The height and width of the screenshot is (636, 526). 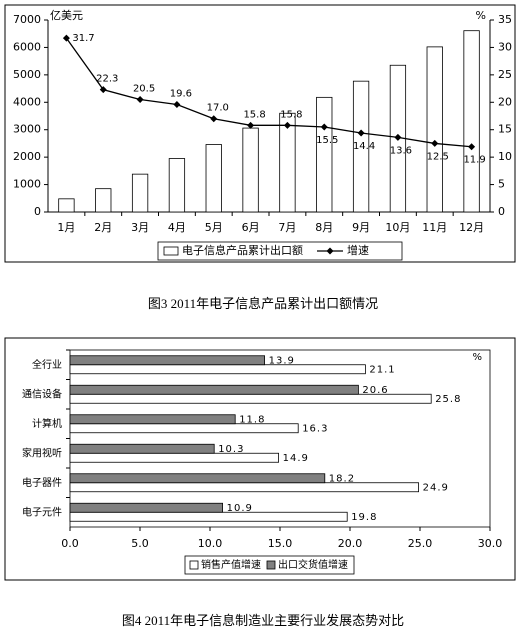 What do you see at coordinates (42, 452) in the screenshot?
I see `y-tick-label: 家用视听` at bounding box center [42, 452].